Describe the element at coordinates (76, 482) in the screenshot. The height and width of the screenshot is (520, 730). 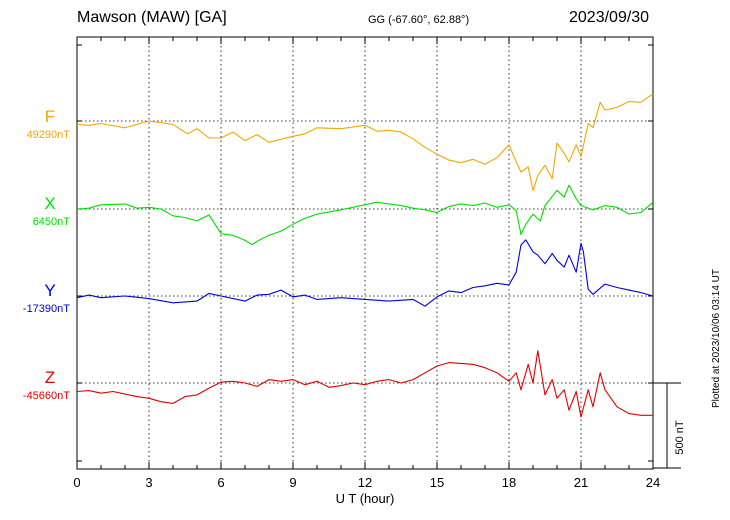
I see `x-tick-label: 0` at that location.